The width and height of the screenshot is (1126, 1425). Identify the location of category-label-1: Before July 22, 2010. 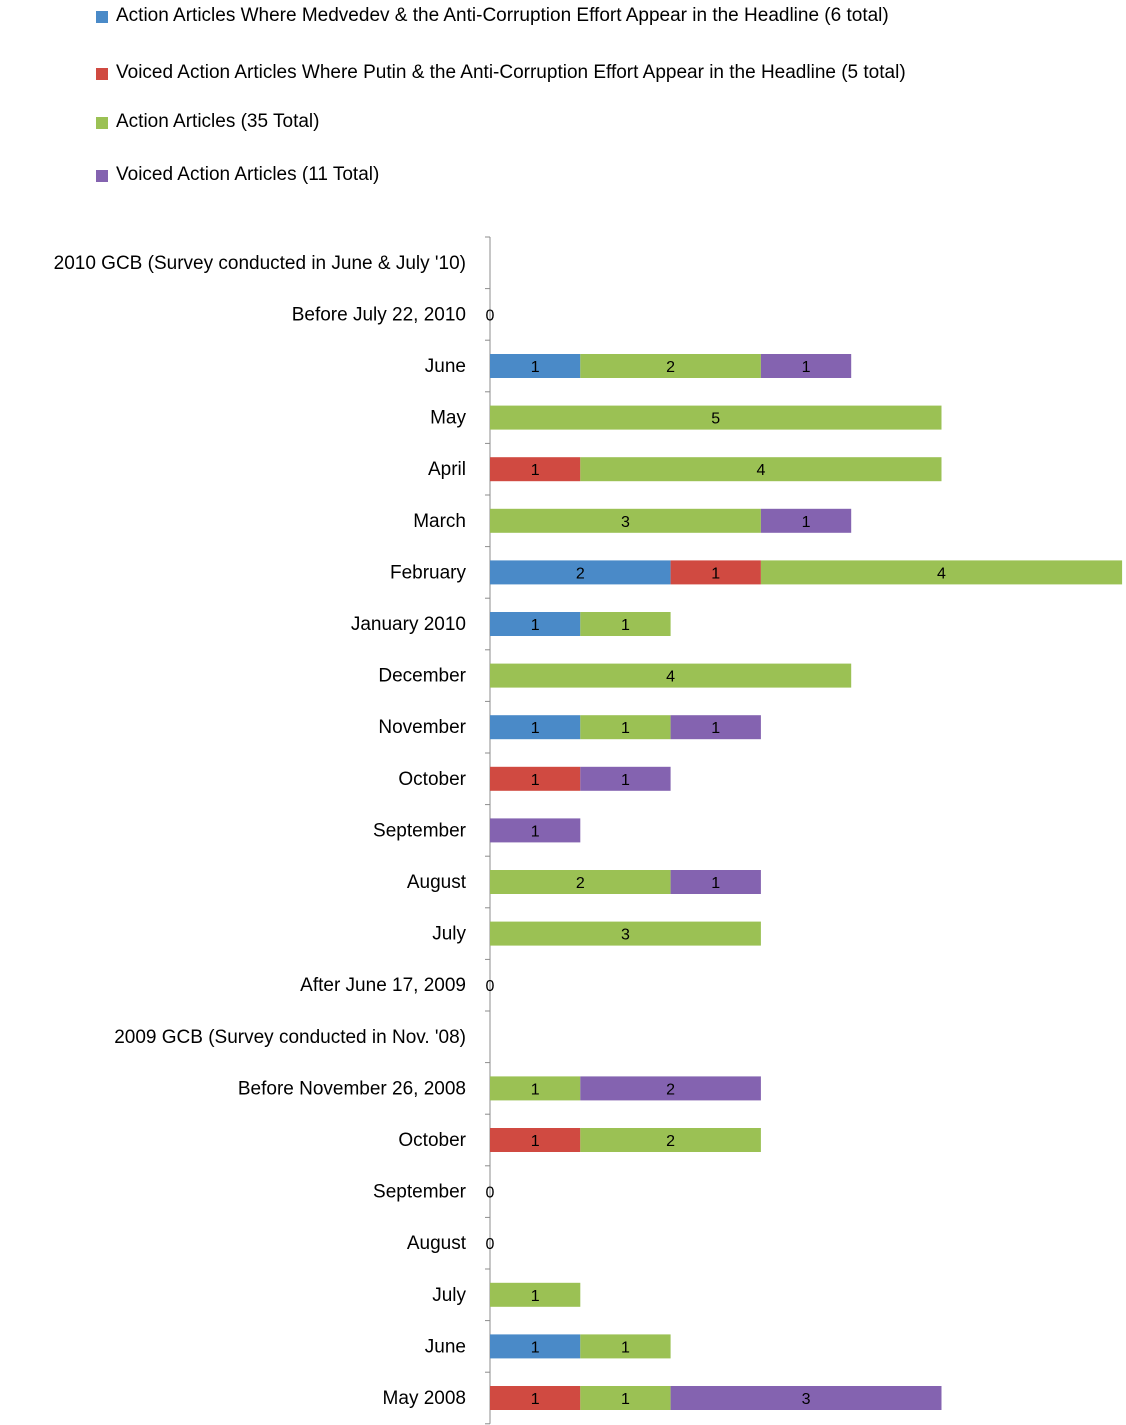
(379, 314).